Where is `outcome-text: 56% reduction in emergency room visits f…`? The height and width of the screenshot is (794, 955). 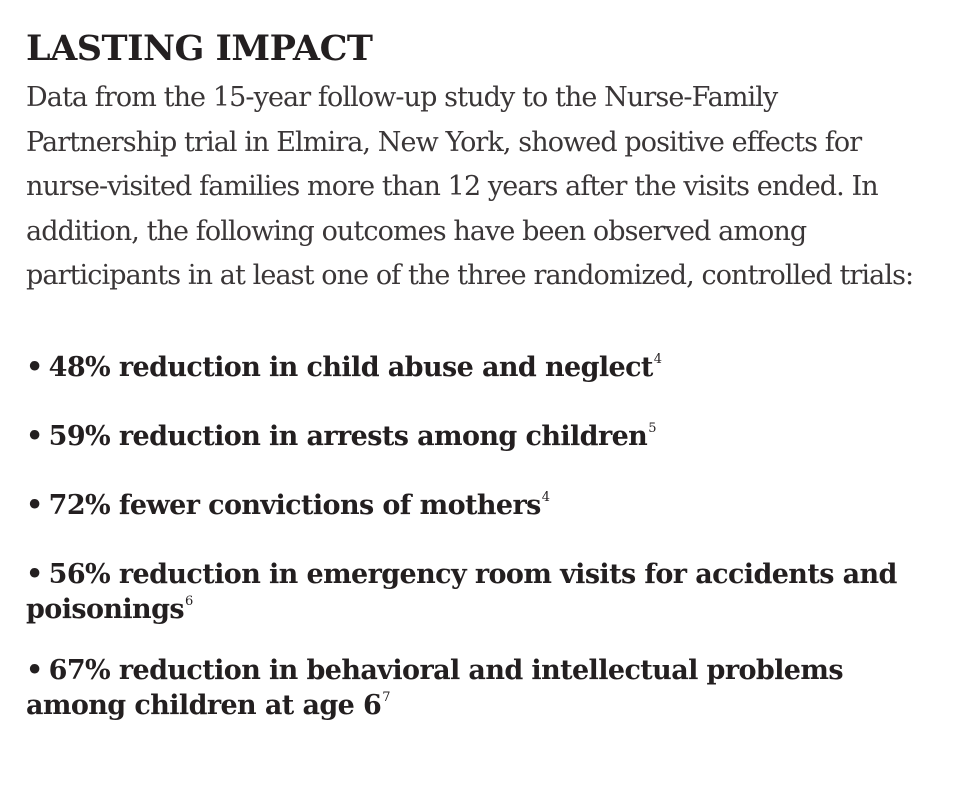
outcome-text: 56% reduction in emergency room visits f… is located at coordinates (461, 591).